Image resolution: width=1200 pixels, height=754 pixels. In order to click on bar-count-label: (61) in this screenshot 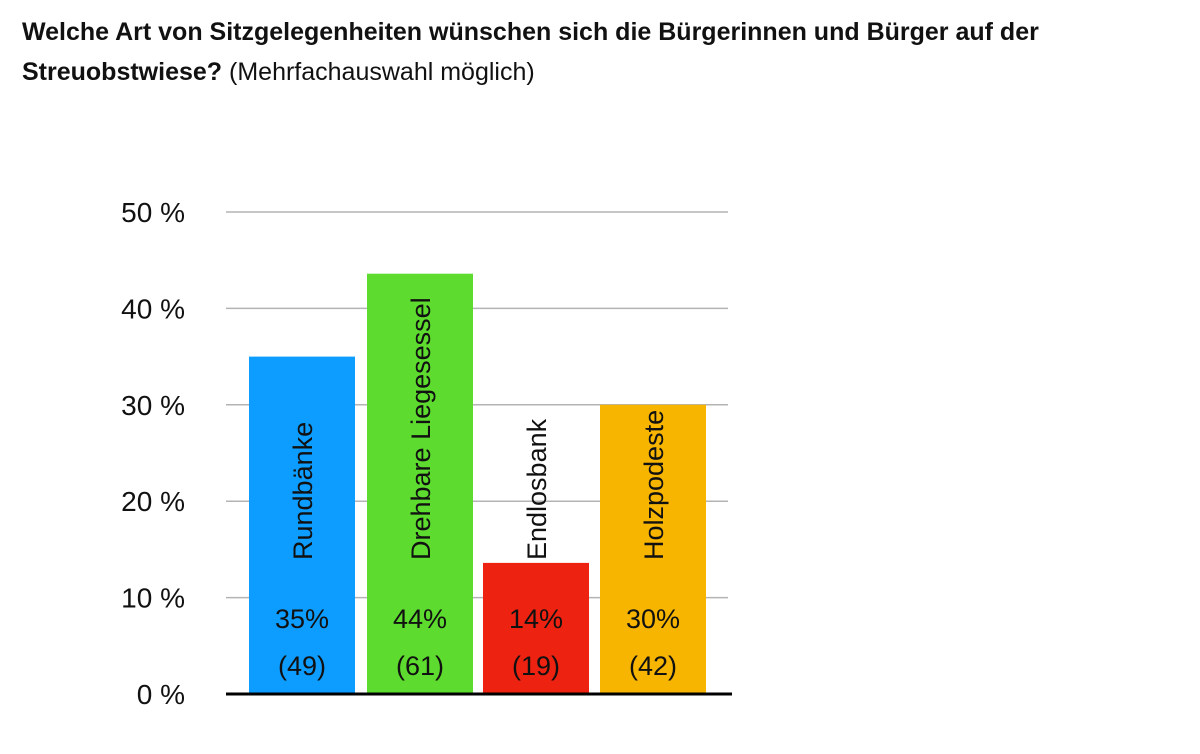, I will do `click(420, 666)`.